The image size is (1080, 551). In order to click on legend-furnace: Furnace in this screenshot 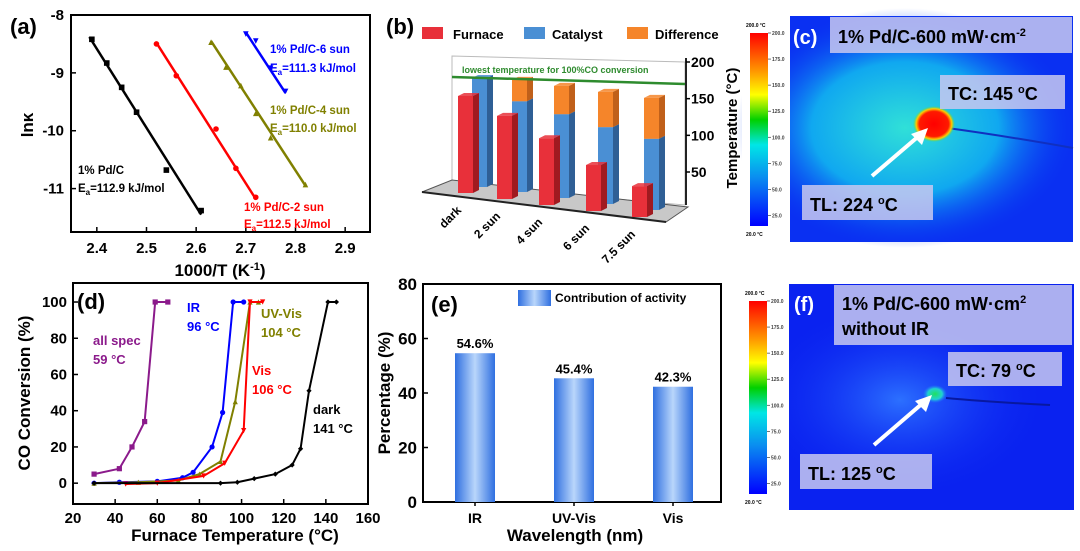, I will do `click(478, 34)`.